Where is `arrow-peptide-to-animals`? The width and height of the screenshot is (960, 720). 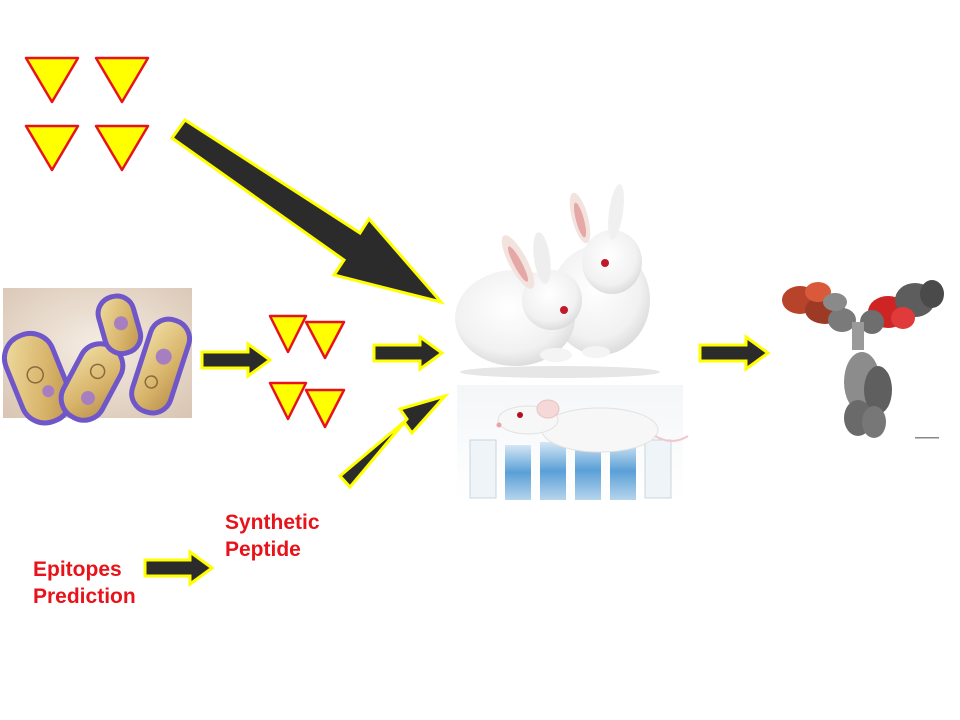
arrow-peptide-to-animals is located at coordinates (408, 353).